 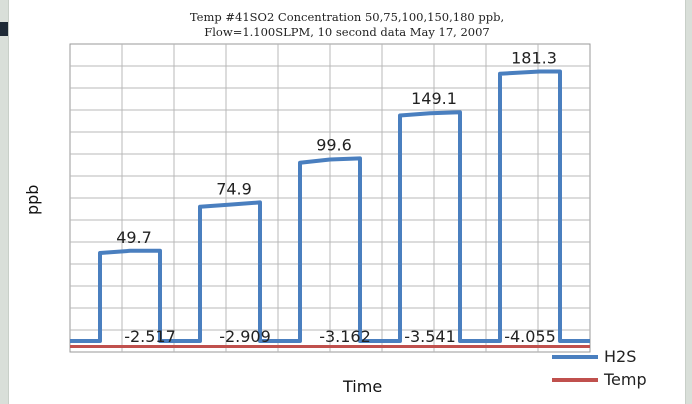 I want to click on temp-value-label: -4.055, so click(x=530, y=336).